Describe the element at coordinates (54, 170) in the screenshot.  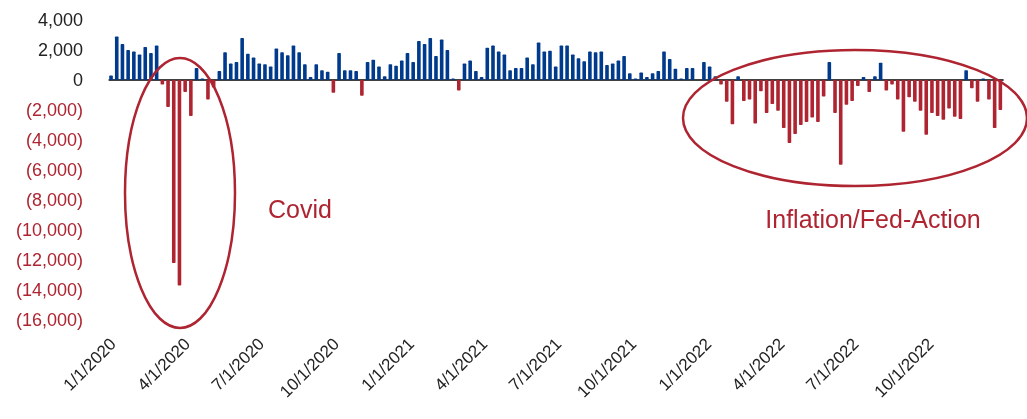
I see `y-tick-label: (6,000)` at that location.